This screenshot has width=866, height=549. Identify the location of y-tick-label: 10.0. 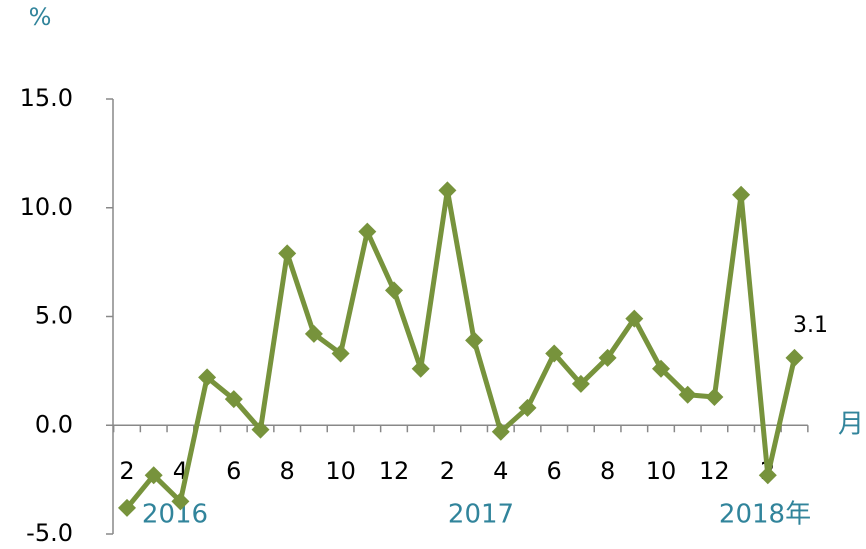
(46, 207).